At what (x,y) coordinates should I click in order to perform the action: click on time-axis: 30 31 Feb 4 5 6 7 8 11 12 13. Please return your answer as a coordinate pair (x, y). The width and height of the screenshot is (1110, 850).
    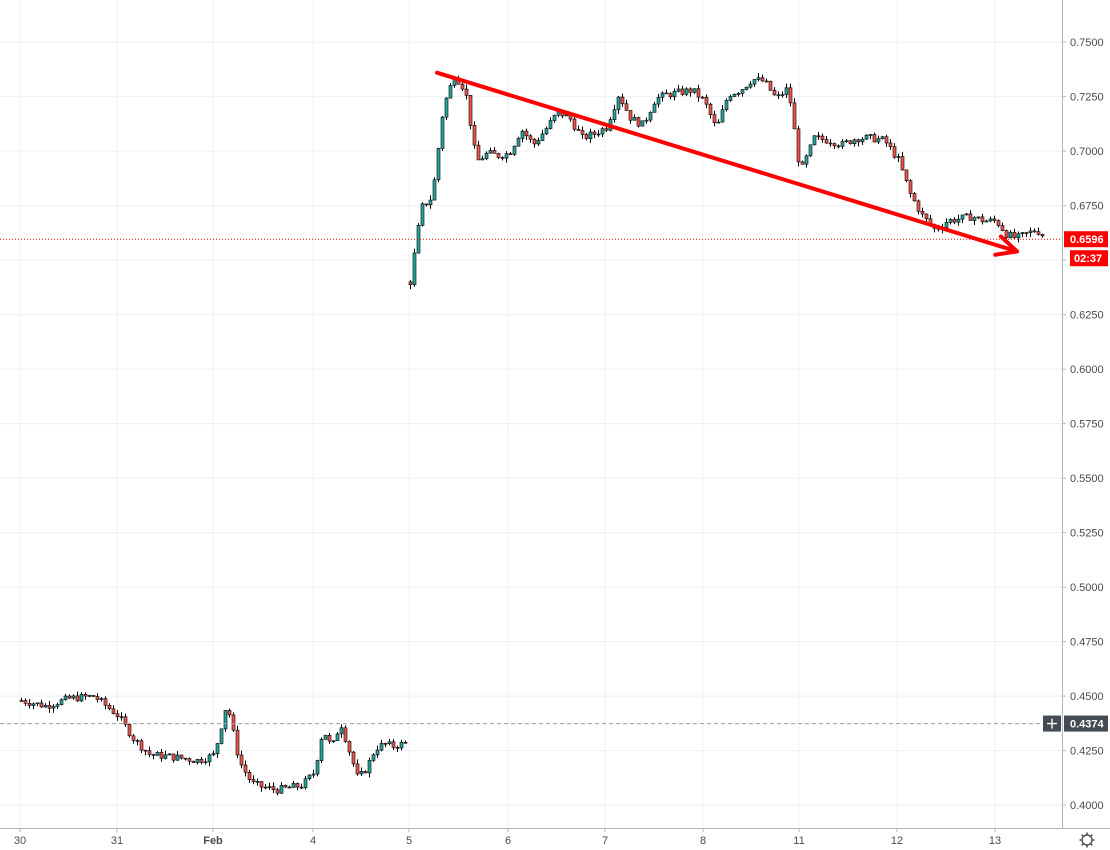
    Looking at the image, I should click on (555, 839).